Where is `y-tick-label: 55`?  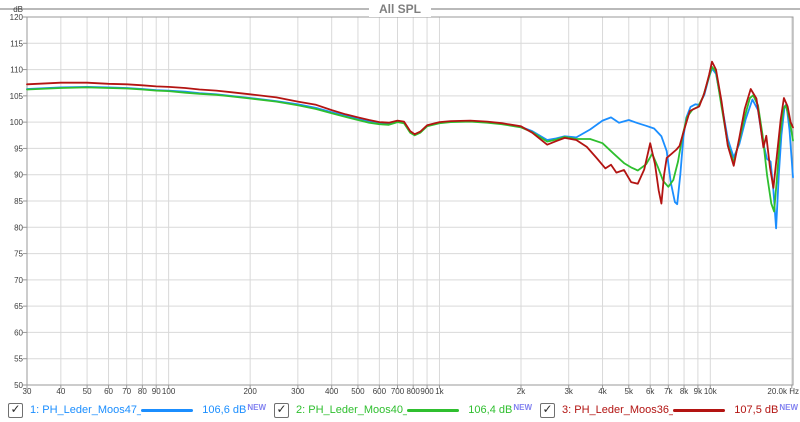 y-tick-label: 55 is located at coordinates (18, 359).